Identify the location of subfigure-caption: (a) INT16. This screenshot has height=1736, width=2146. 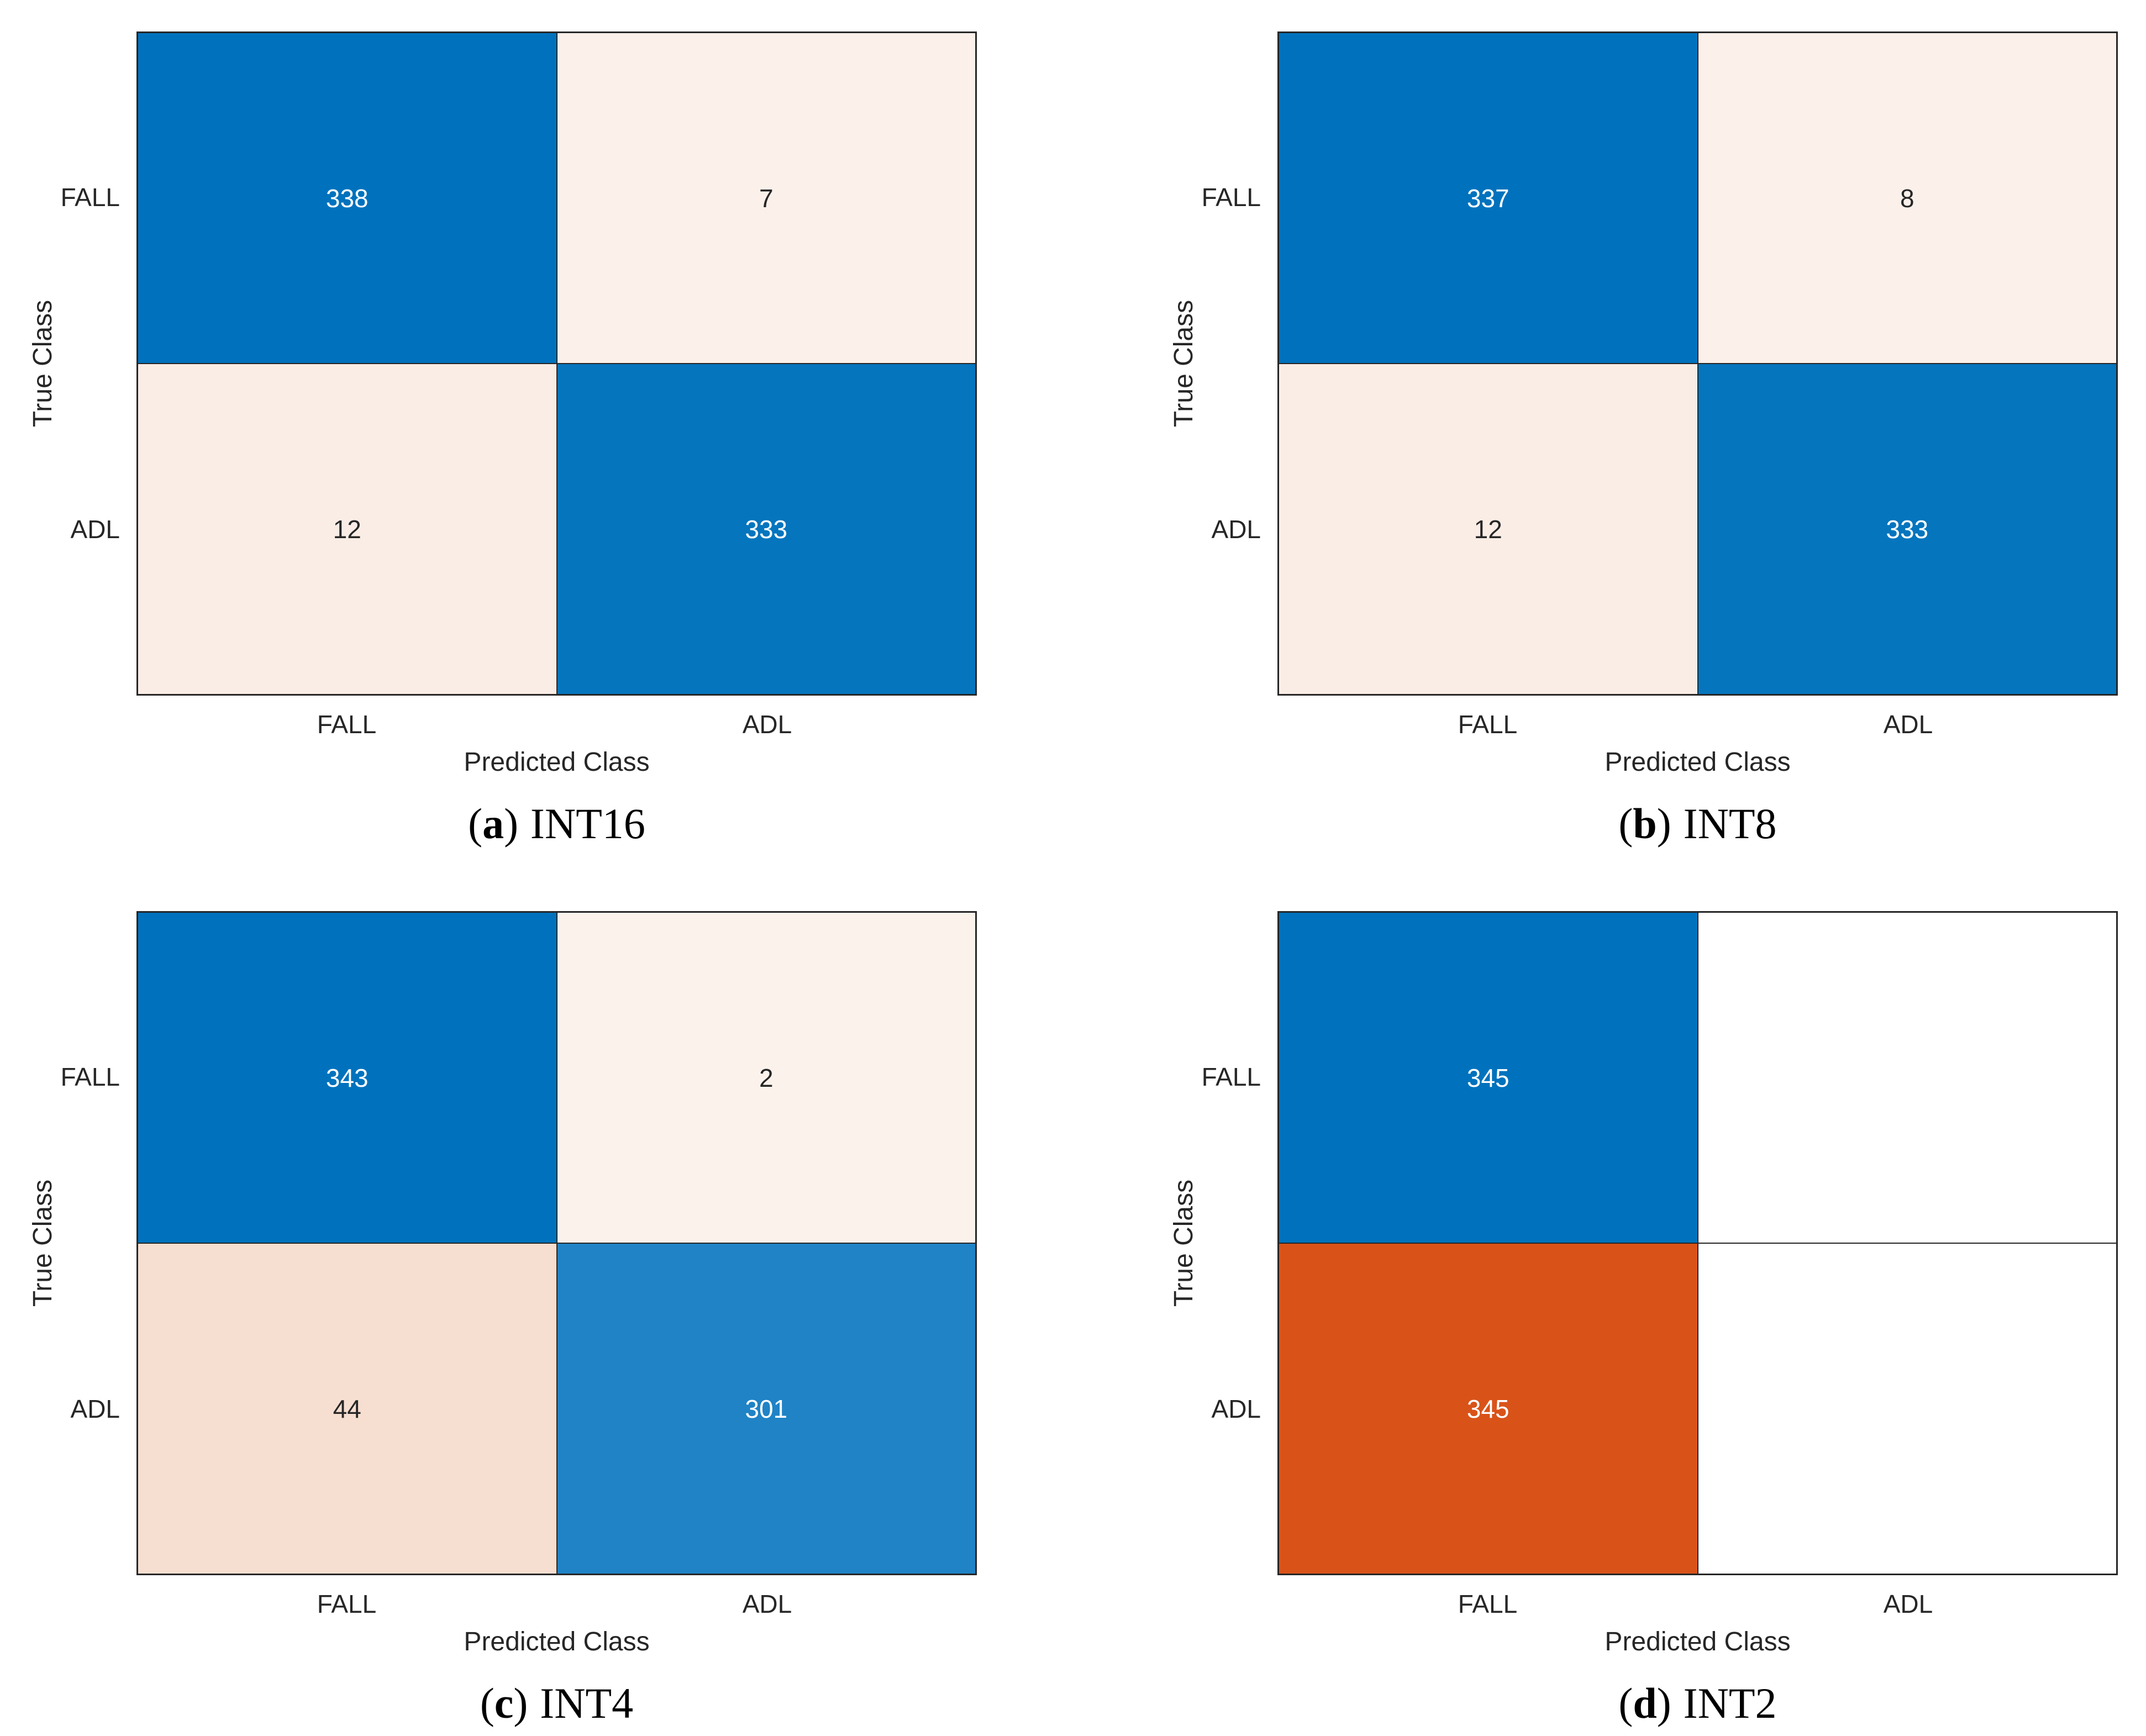
(556, 823).